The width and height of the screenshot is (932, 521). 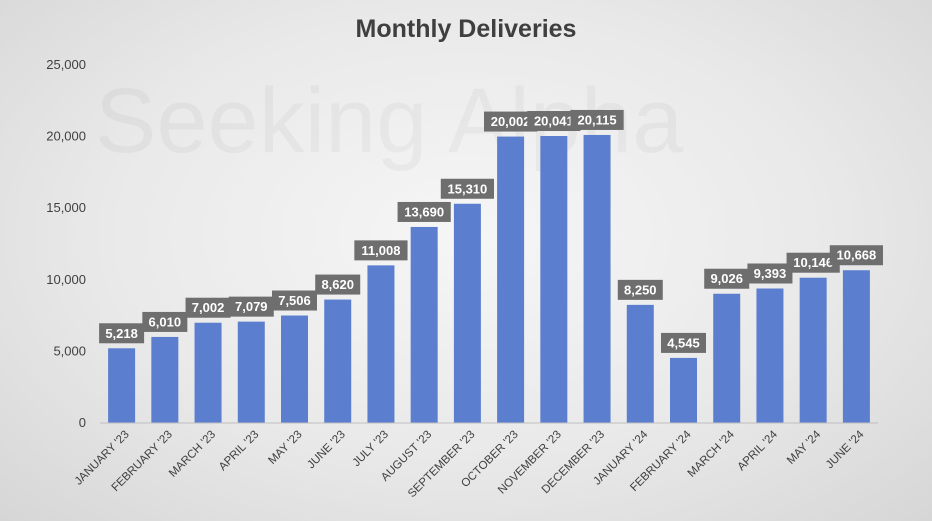 I want to click on x-tick-label: MARCH '23, so click(x=192, y=454).